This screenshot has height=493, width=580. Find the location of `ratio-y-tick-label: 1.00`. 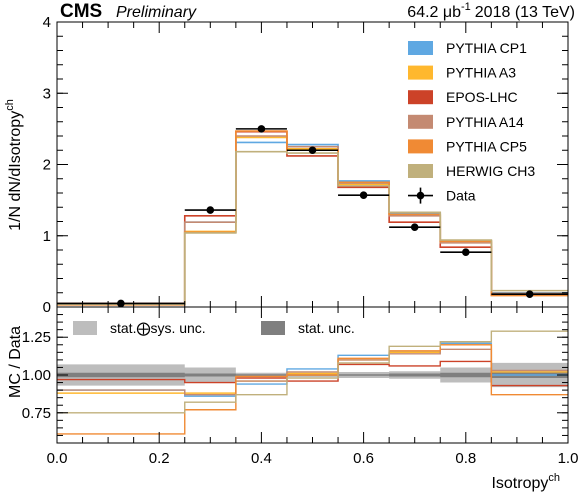

ratio-y-tick-label: 1.00 is located at coordinates (36, 375).